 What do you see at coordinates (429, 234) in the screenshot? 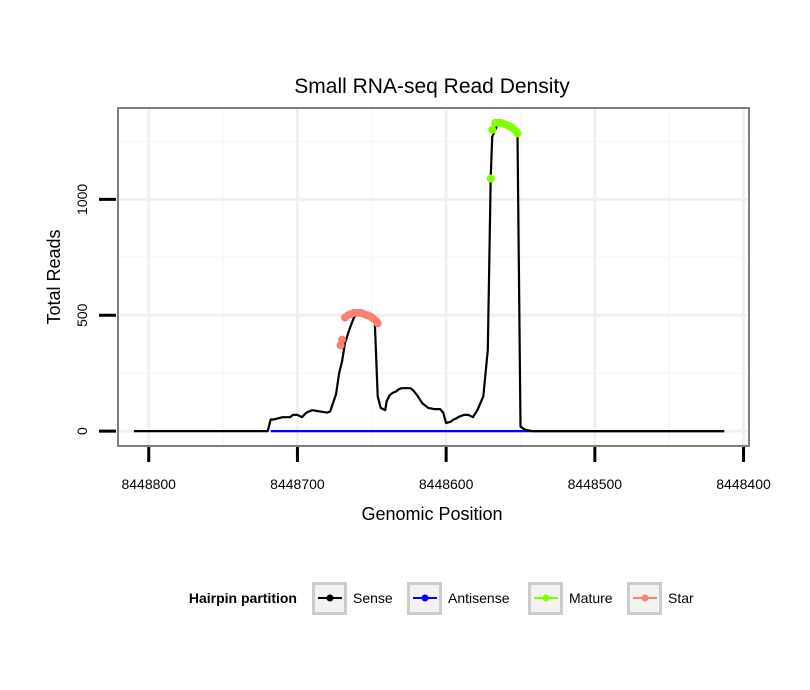
I see `series-points` at bounding box center [429, 234].